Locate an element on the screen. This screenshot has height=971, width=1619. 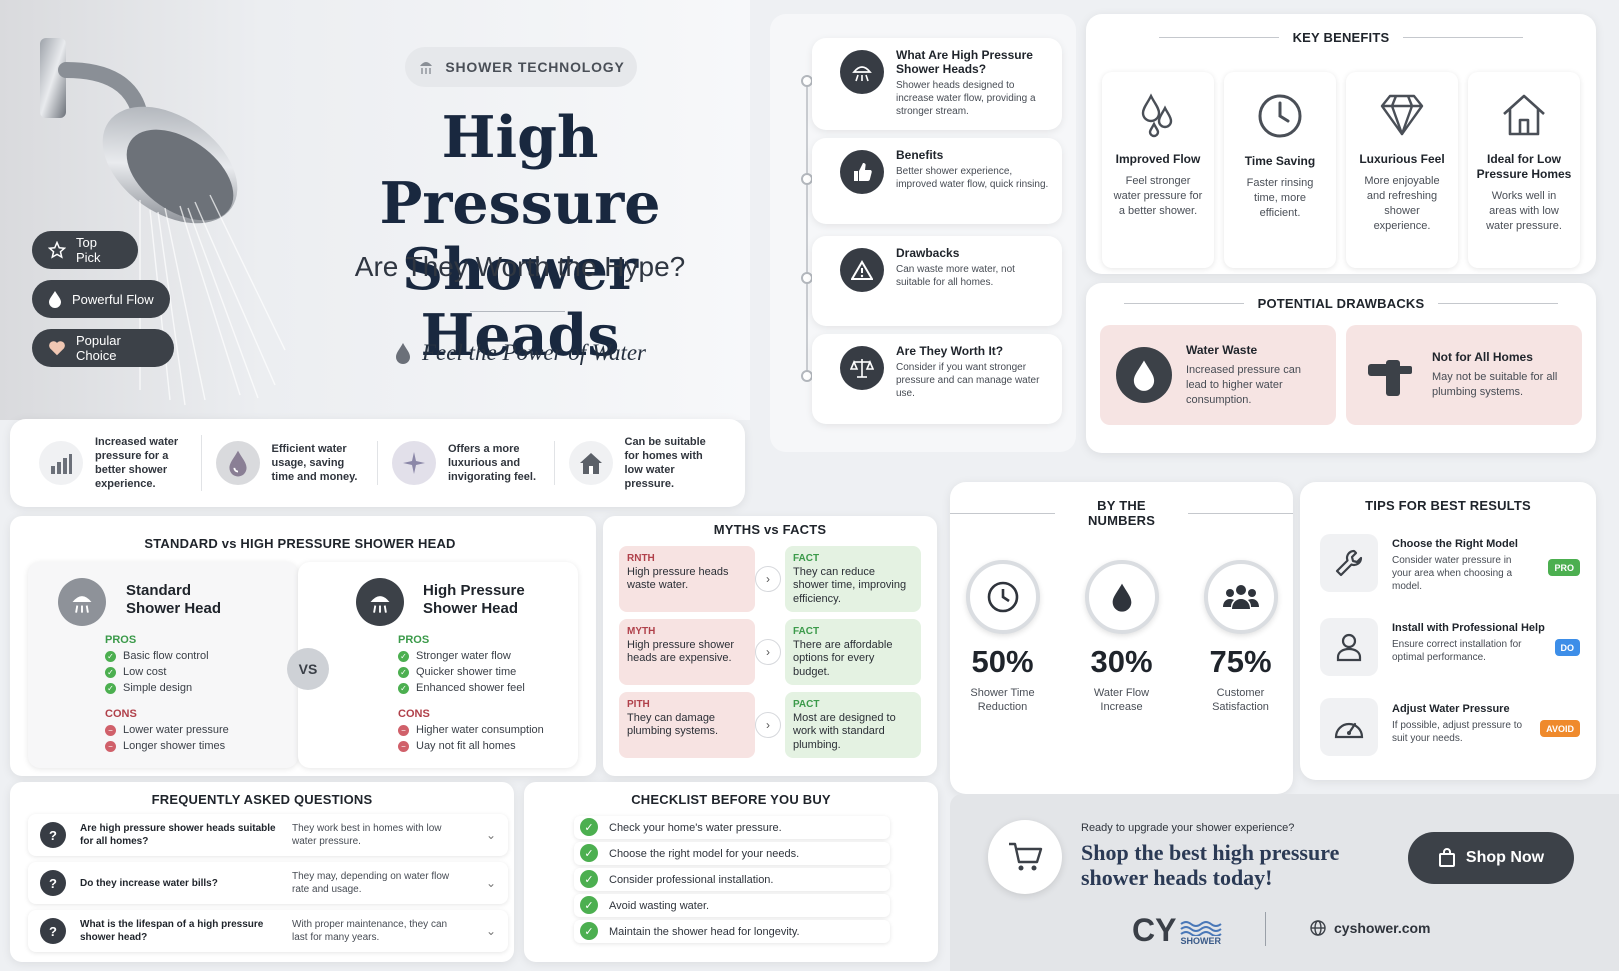
title-line-2: Shower Heads is located at coordinates (520, 302).